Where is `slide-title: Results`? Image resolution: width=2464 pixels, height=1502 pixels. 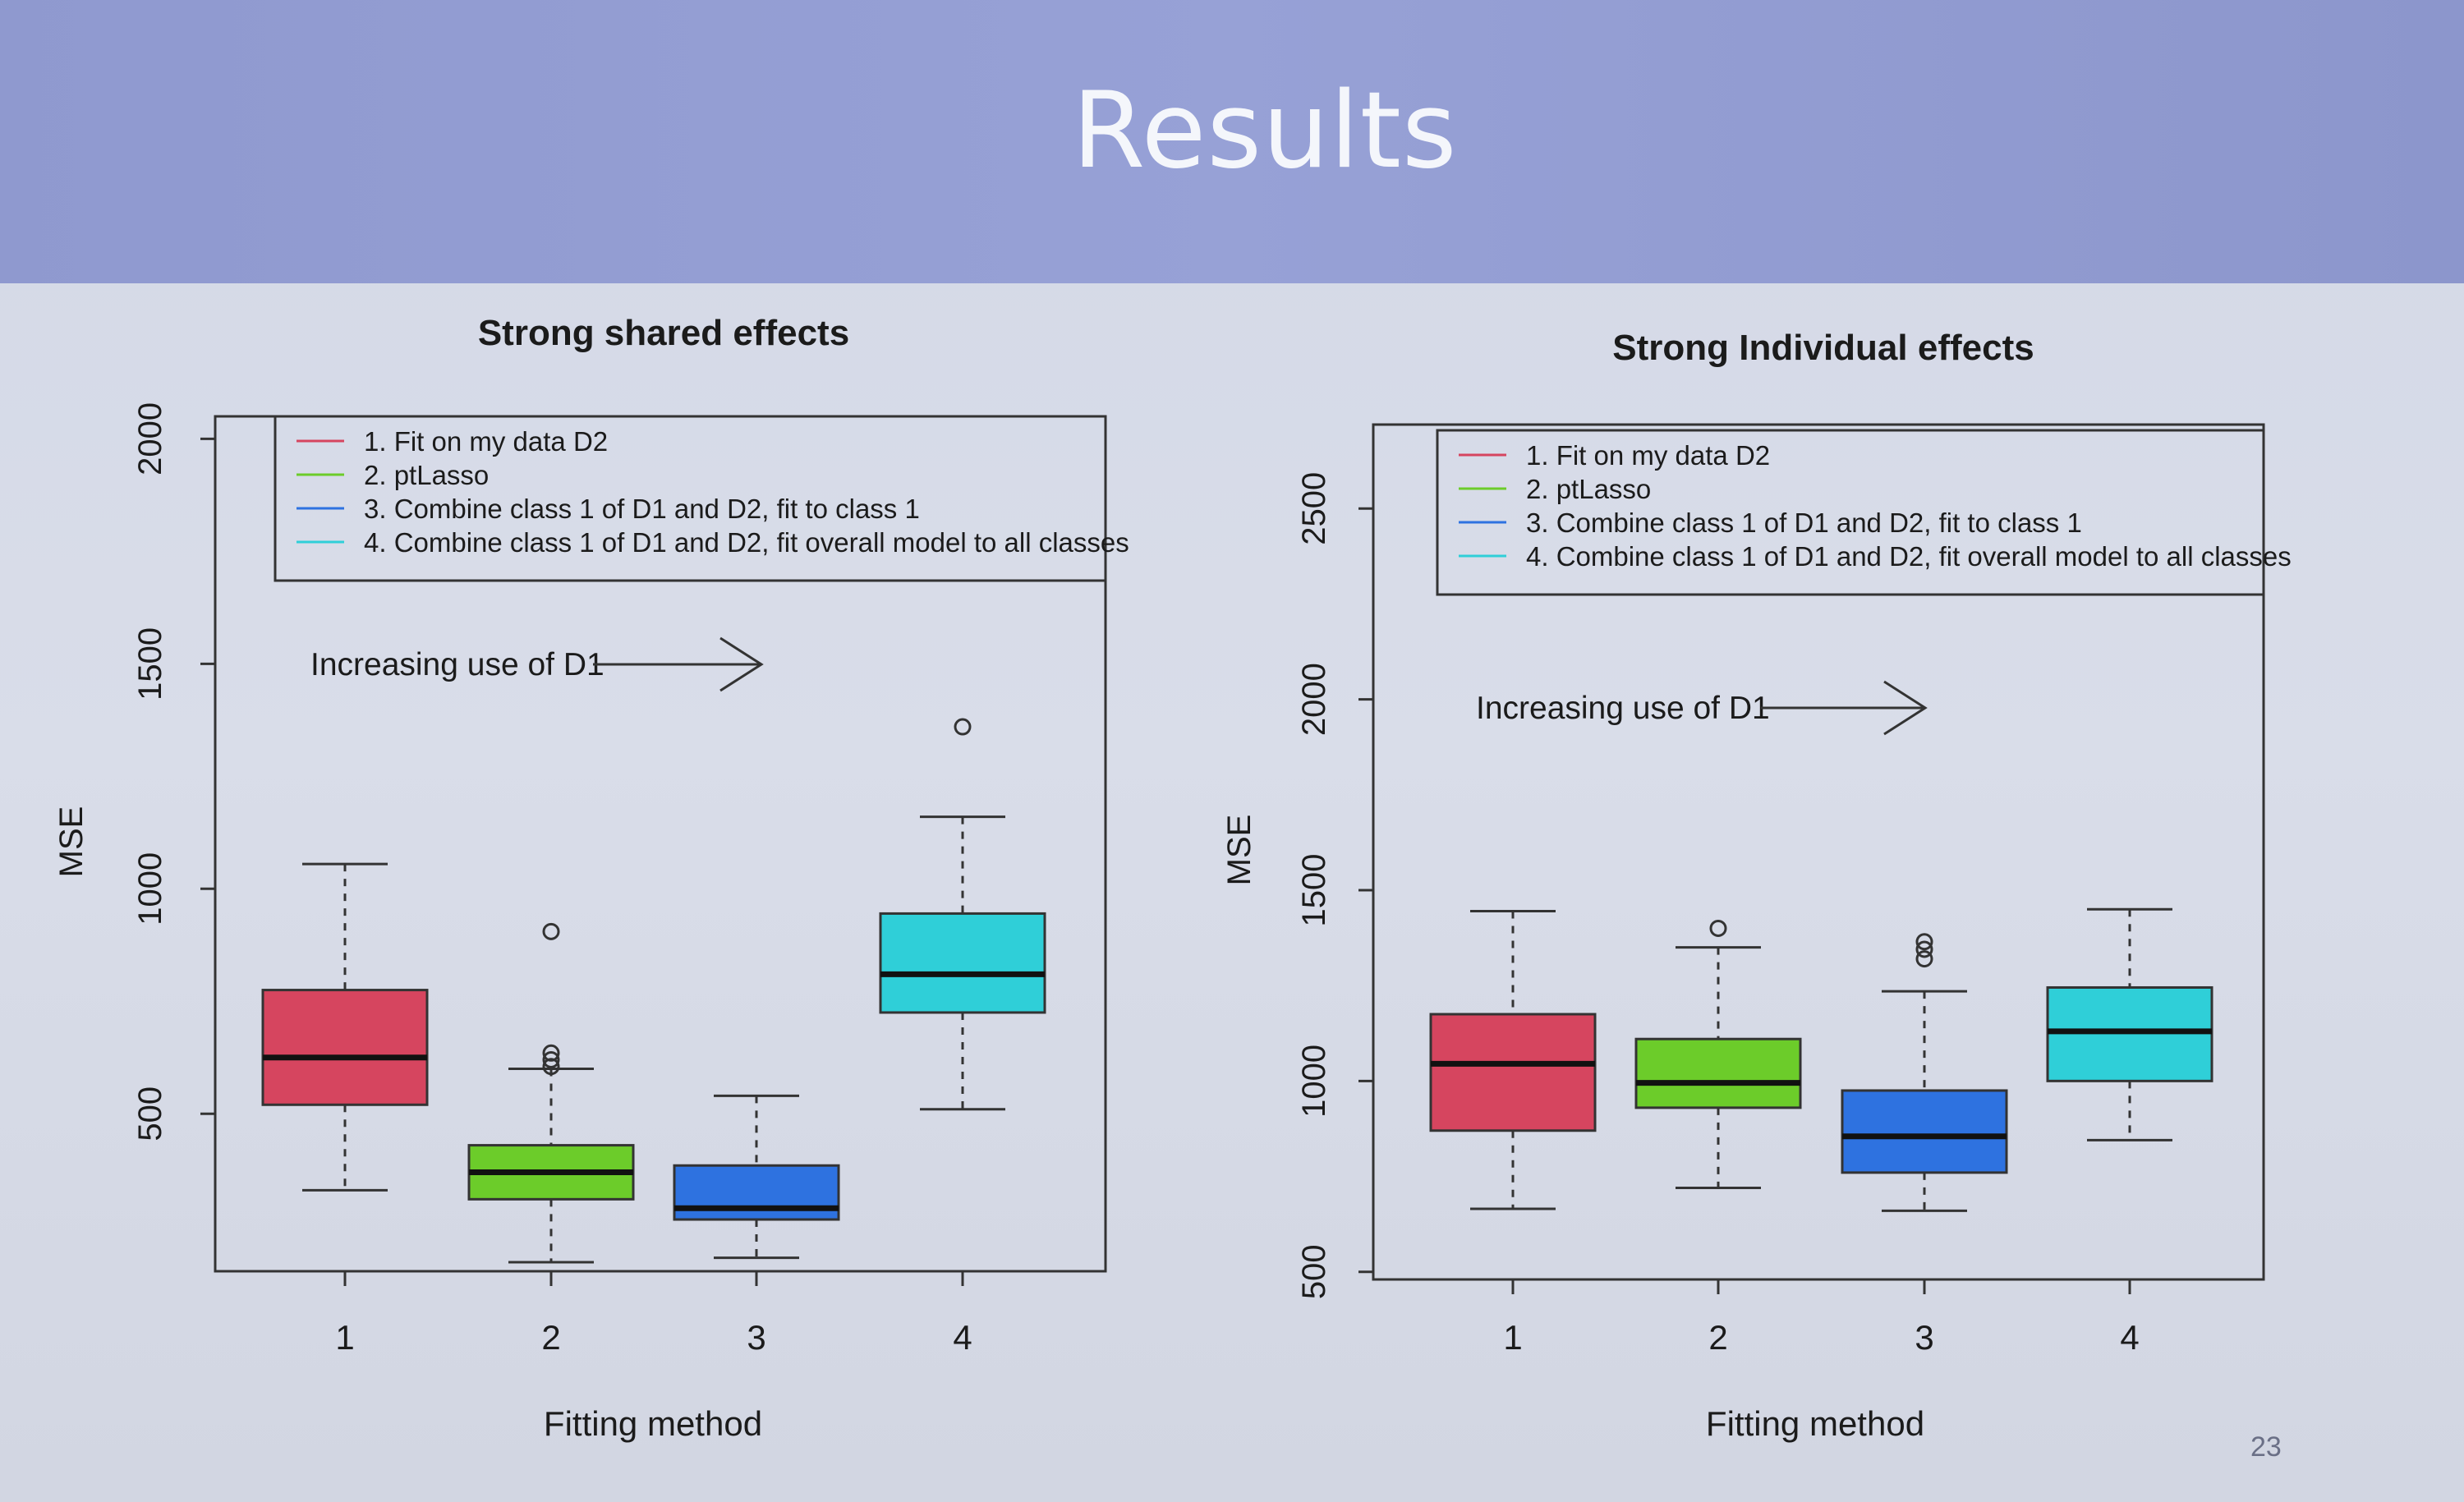 slide-title: Results is located at coordinates (1265, 131).